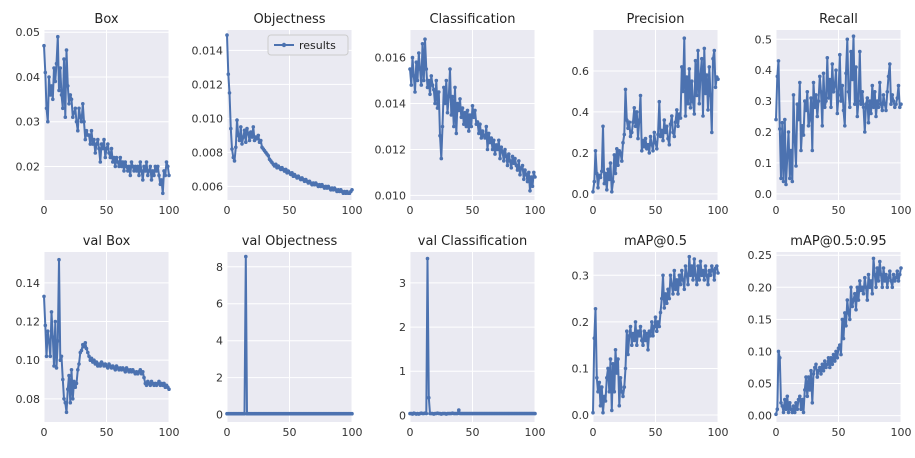 This screenshot has width=915, height=458. What do you see at coordinates (391, 58) in the screenshot?
I see `y-tick-label: 0.016` at bounding box center [391, 58].